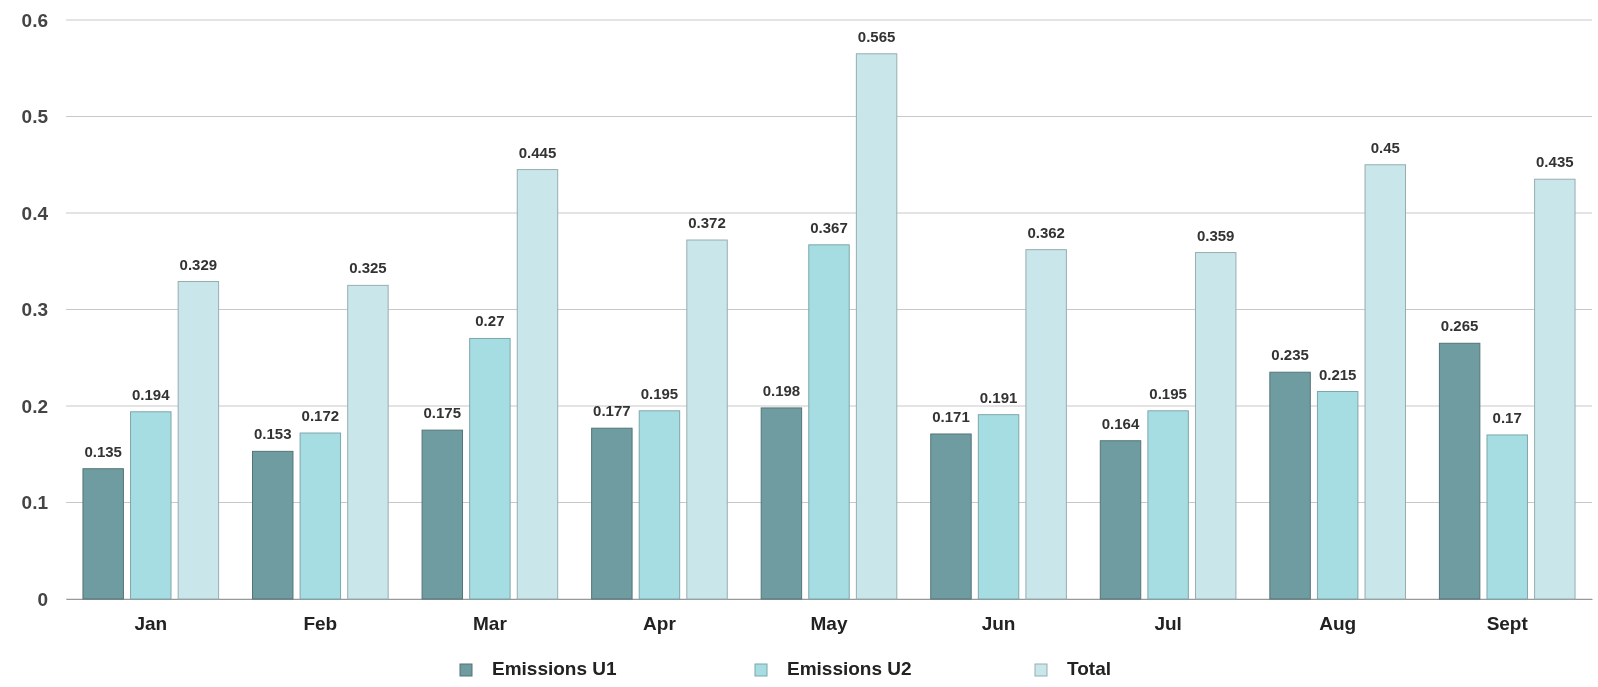 This screenshot has width=1598, height=687. I want to click on data-label: 0.135, so click(103, 451).